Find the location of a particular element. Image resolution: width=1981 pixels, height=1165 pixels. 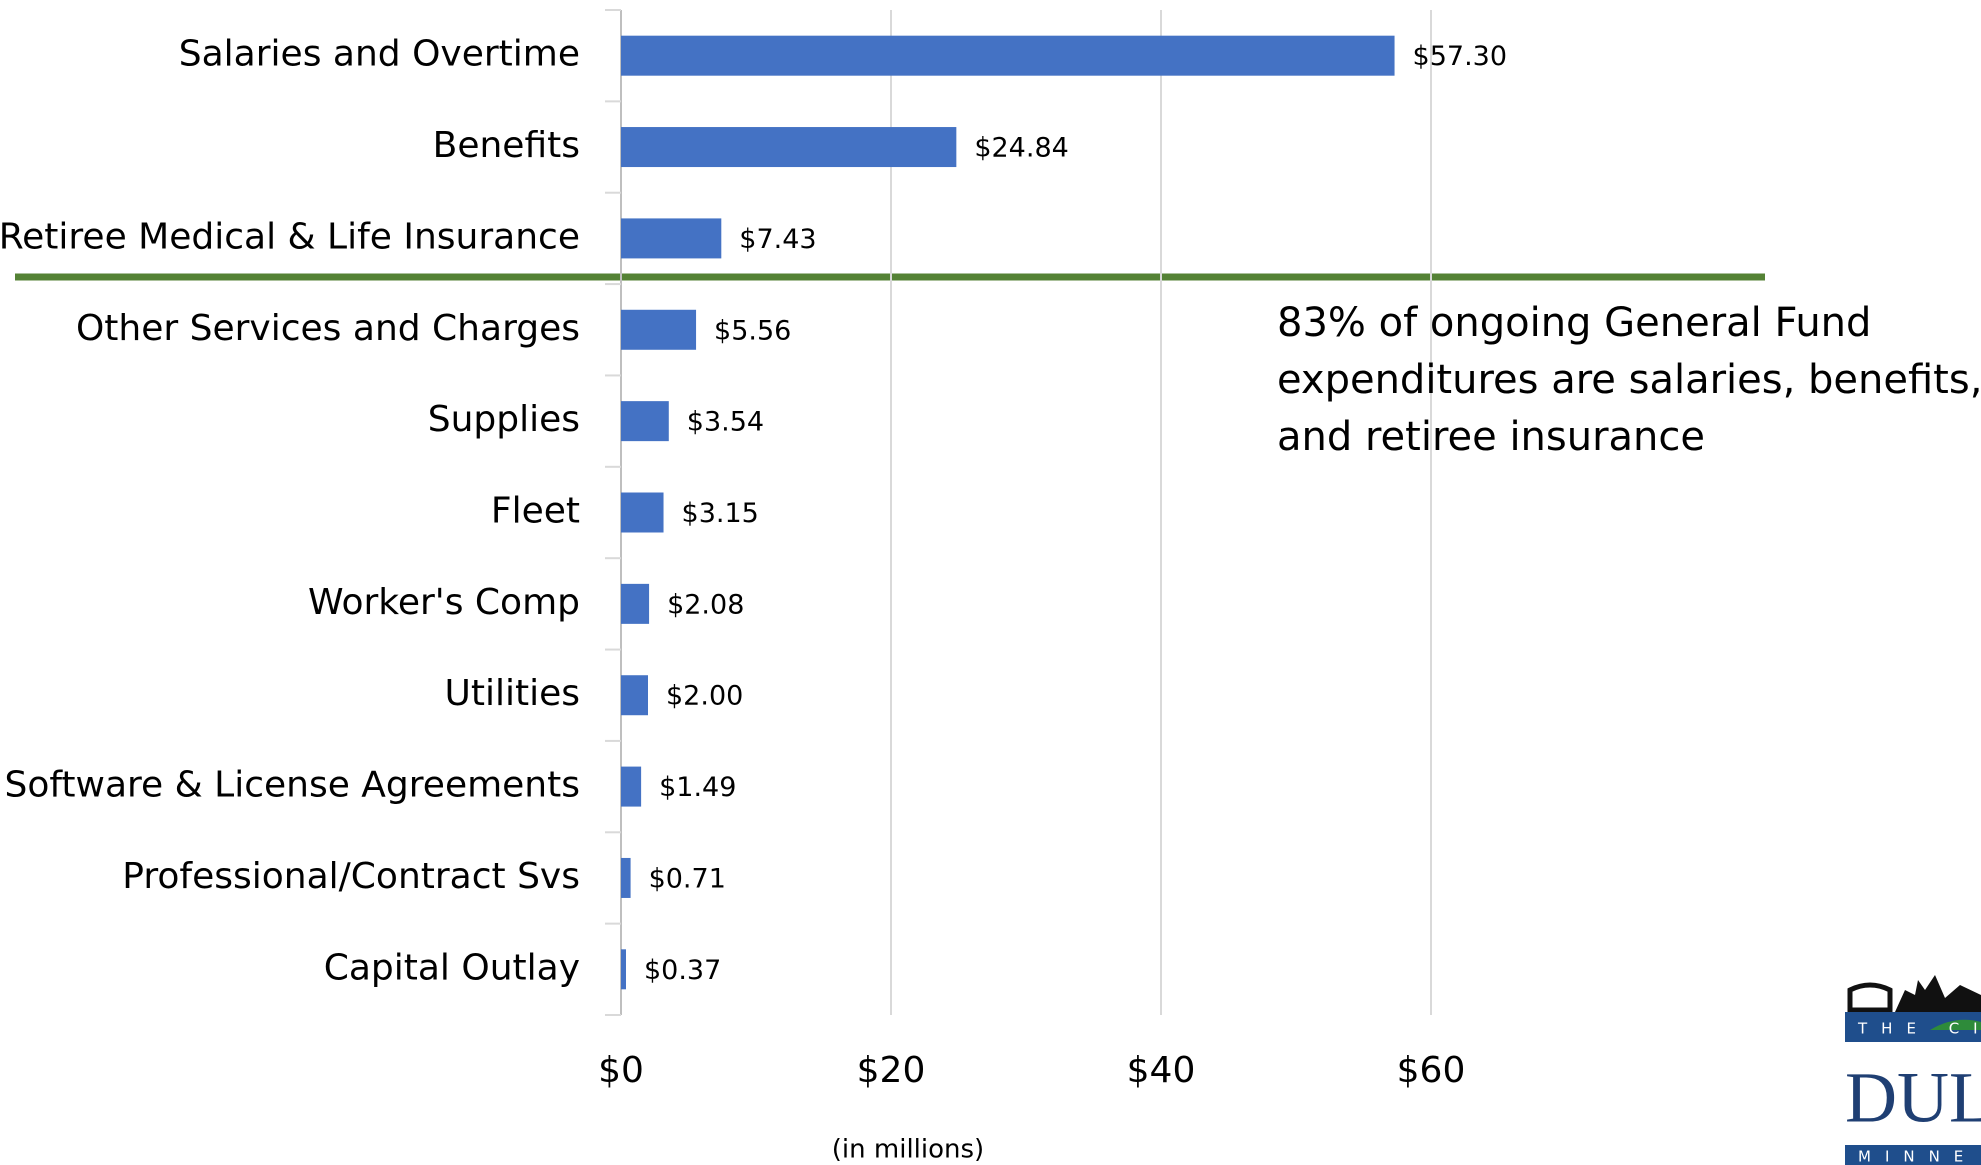

y-tick-label: Other Services and Charges is located at coordinates (328, 328).